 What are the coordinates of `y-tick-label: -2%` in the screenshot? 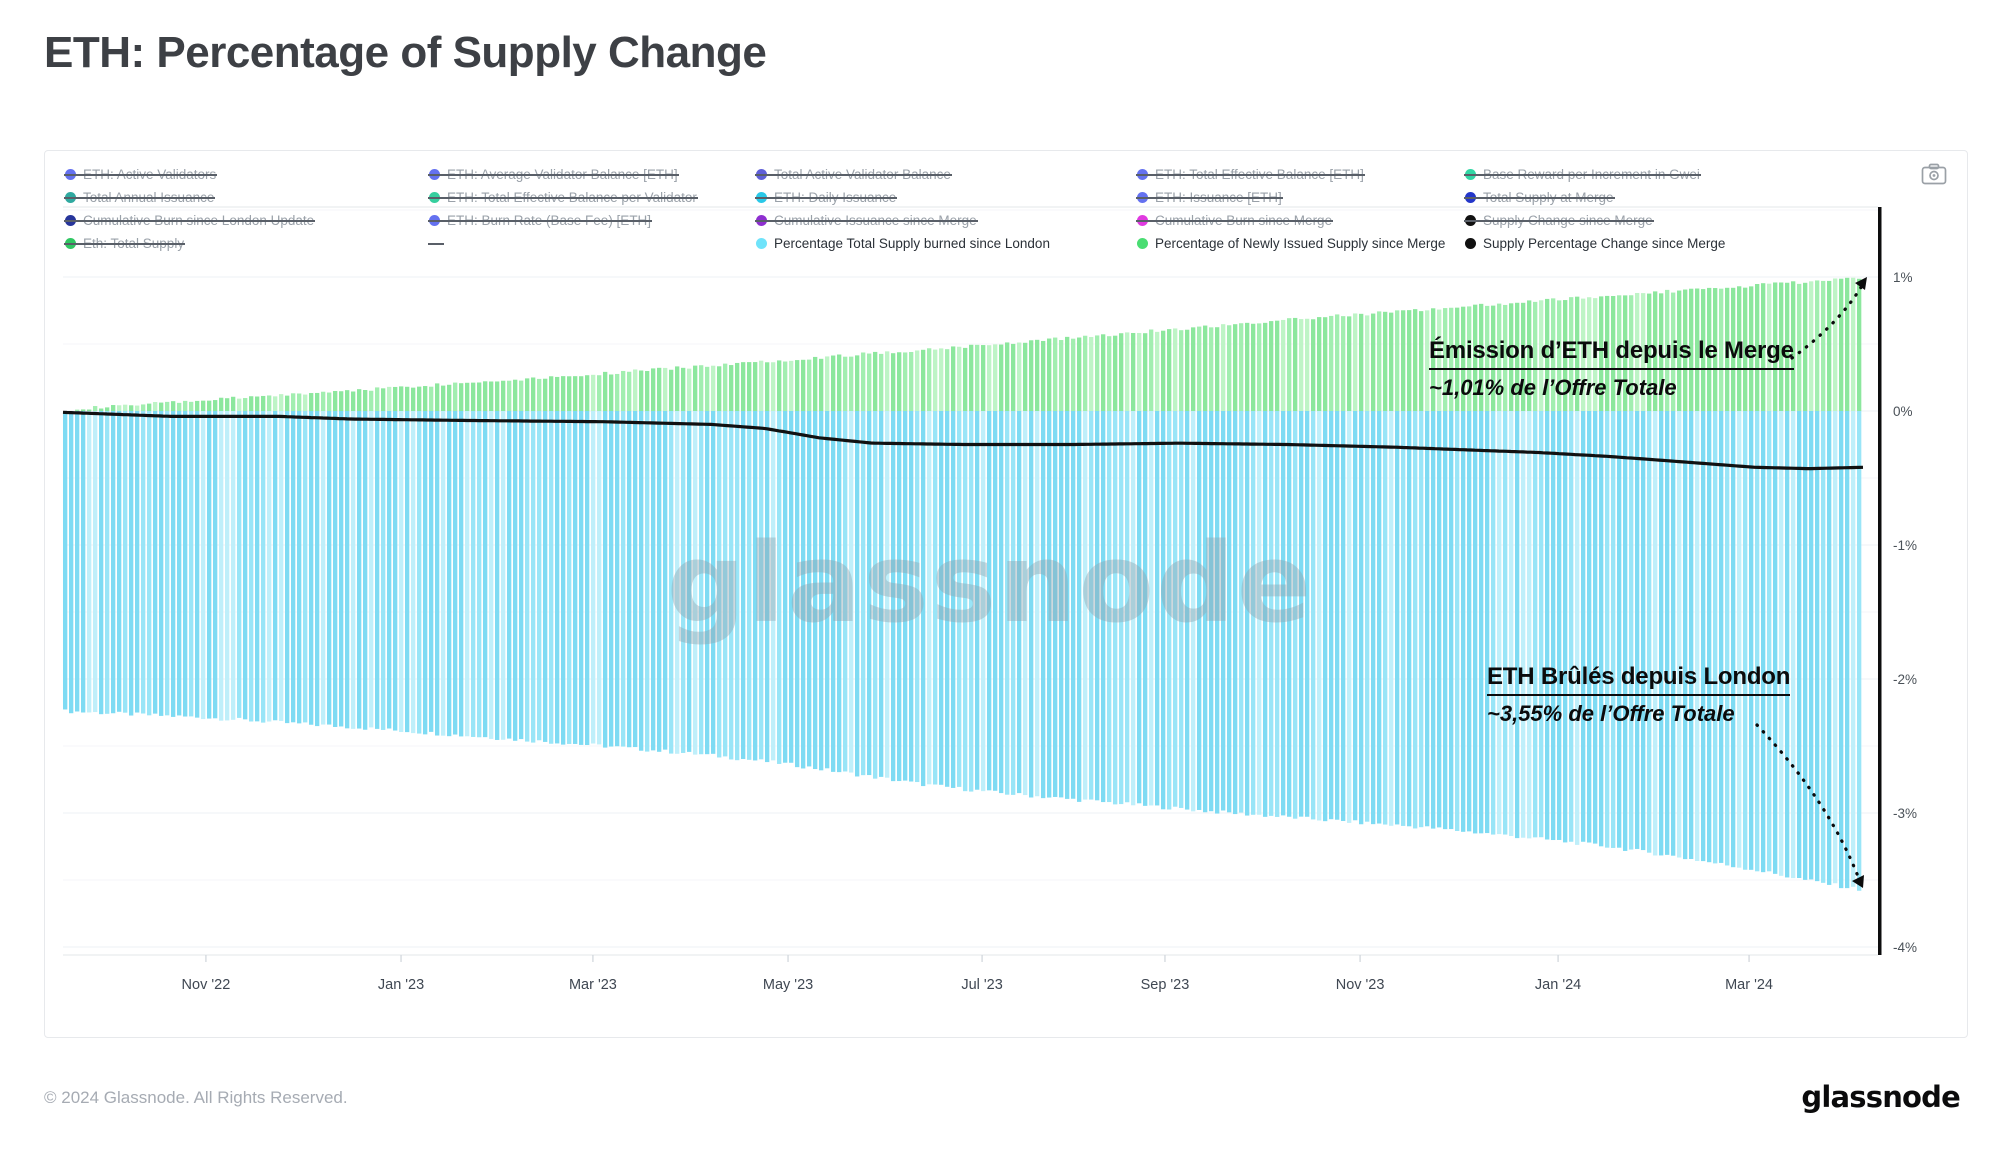 It's located at (1905, 679).